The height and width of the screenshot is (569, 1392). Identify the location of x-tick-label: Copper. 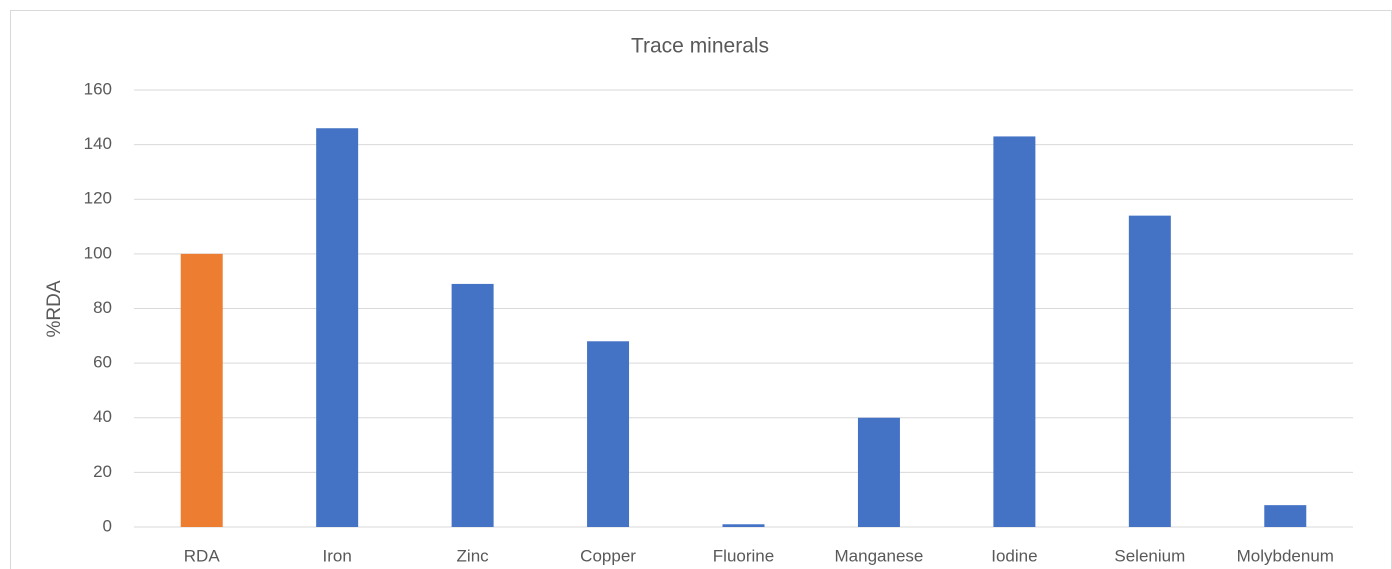
(608, 555).